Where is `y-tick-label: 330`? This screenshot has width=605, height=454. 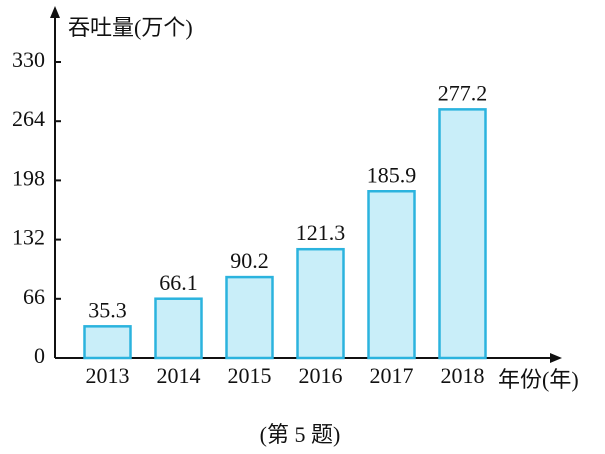
y-tick-label: 330 is located at coordinates (28, 59).